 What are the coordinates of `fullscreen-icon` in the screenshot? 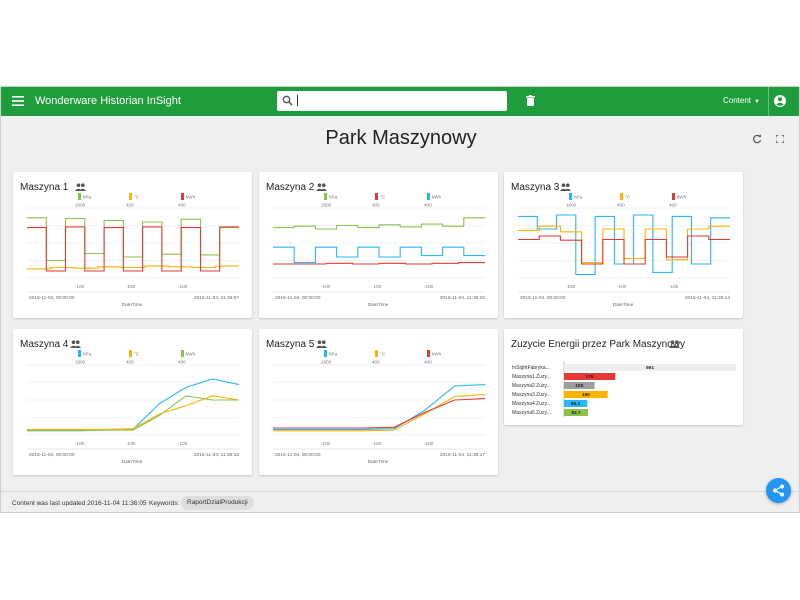 It's located at (780, 139).